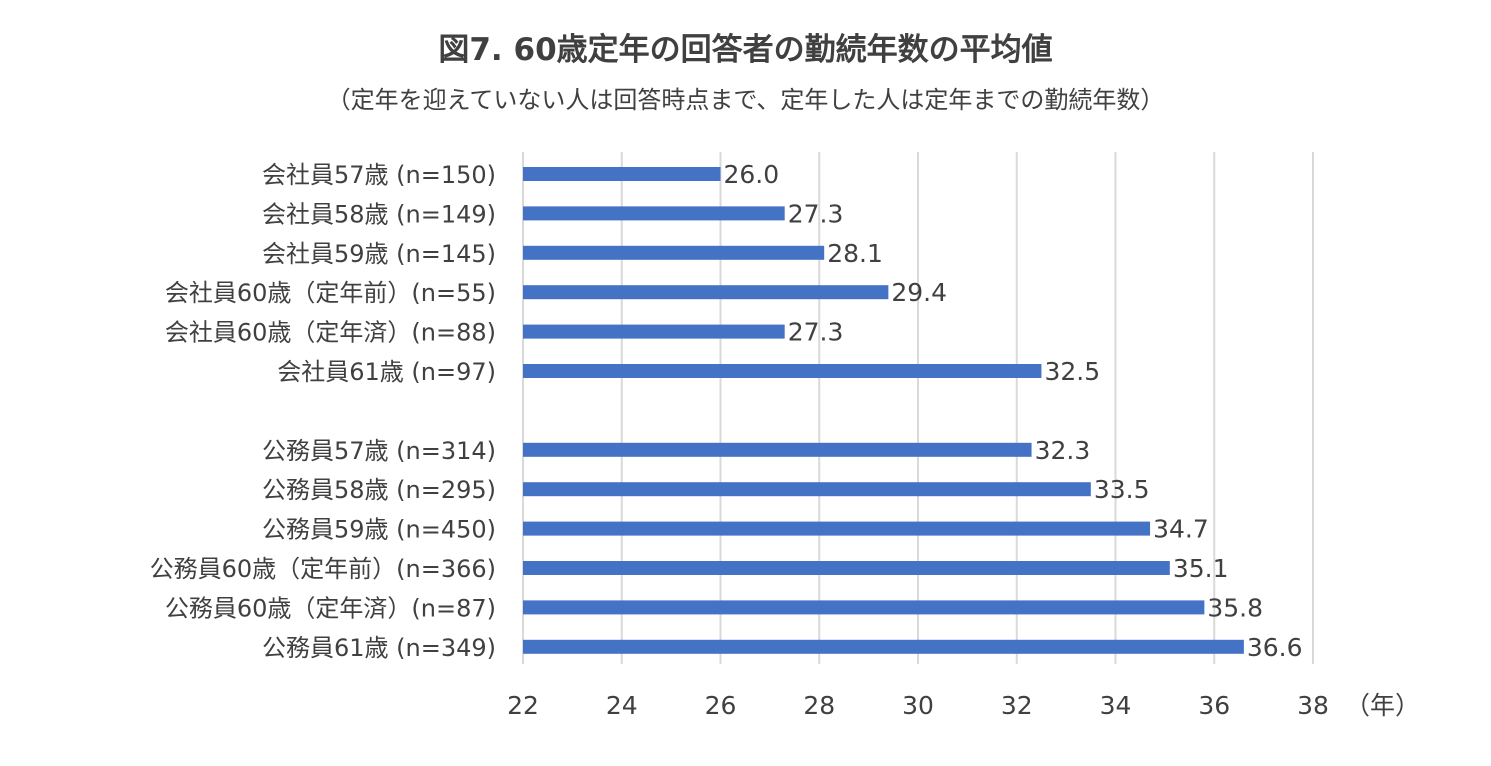  What do you see at coordinates (330, 333) in the screenshot?
I see `category-label: 会社員60歳（定年済）(n=88)` at bounding box center [330, 333].